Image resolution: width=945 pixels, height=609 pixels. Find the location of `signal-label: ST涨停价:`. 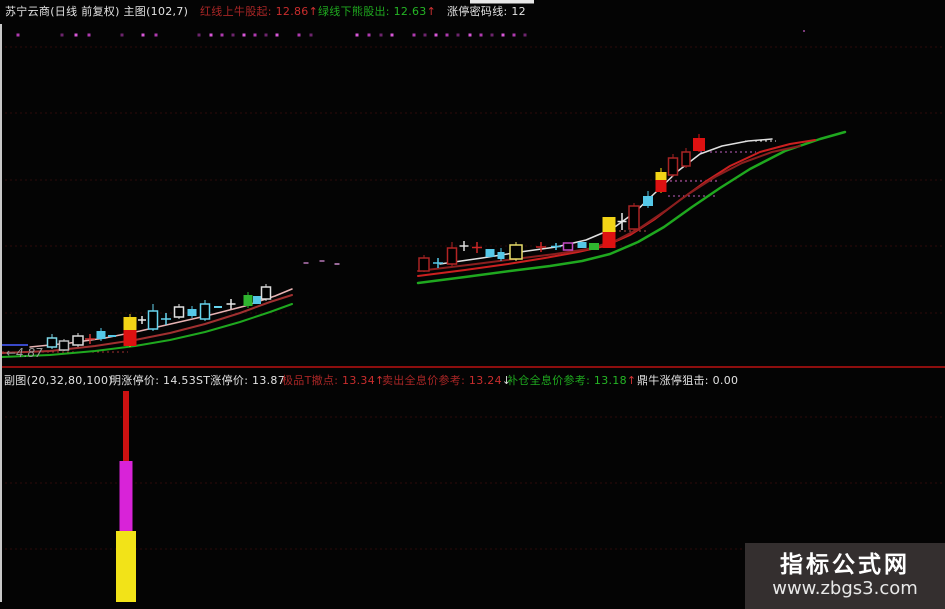

signal-label: ST涨停价: is located at coordinates (222, 380).